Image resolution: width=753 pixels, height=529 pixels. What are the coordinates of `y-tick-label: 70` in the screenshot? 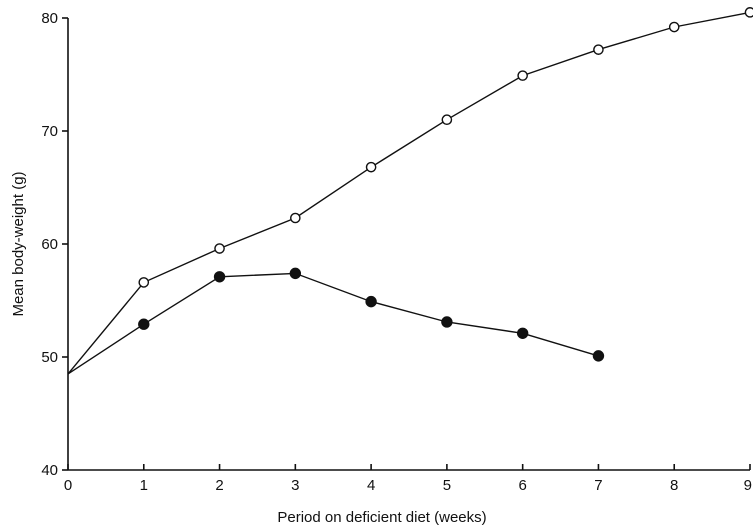 It's located at (49, 131).